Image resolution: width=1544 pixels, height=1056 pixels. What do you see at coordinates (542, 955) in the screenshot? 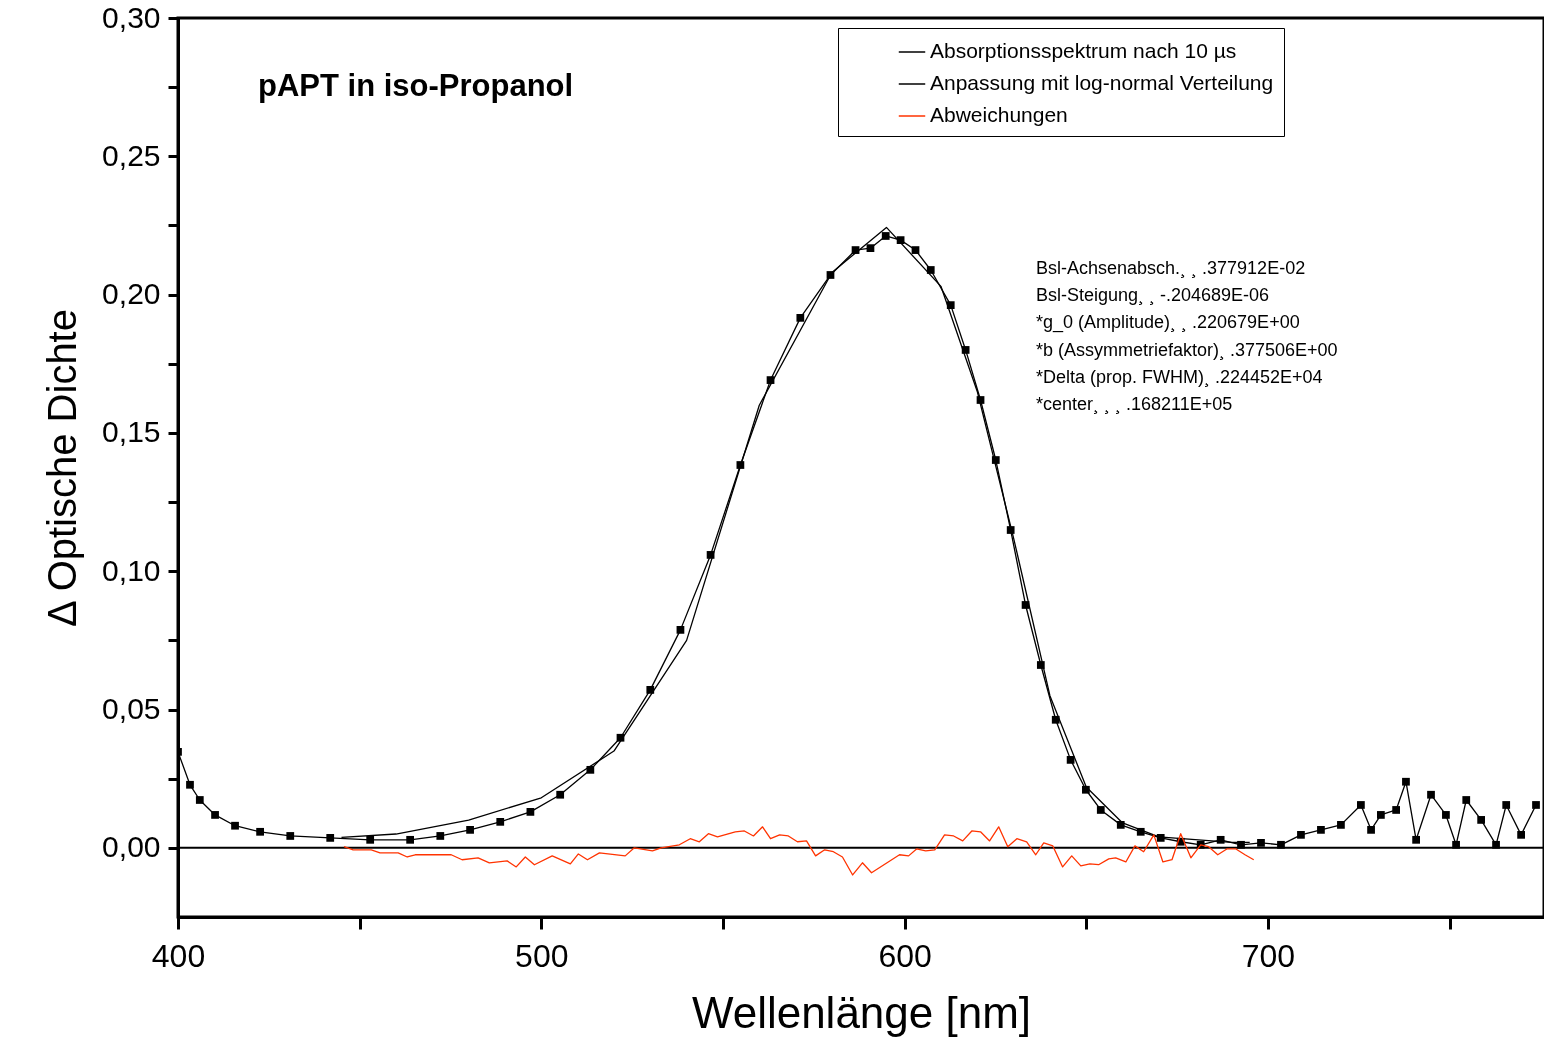
I see `x-tick-label: 500` at bounding box center [542, 955].